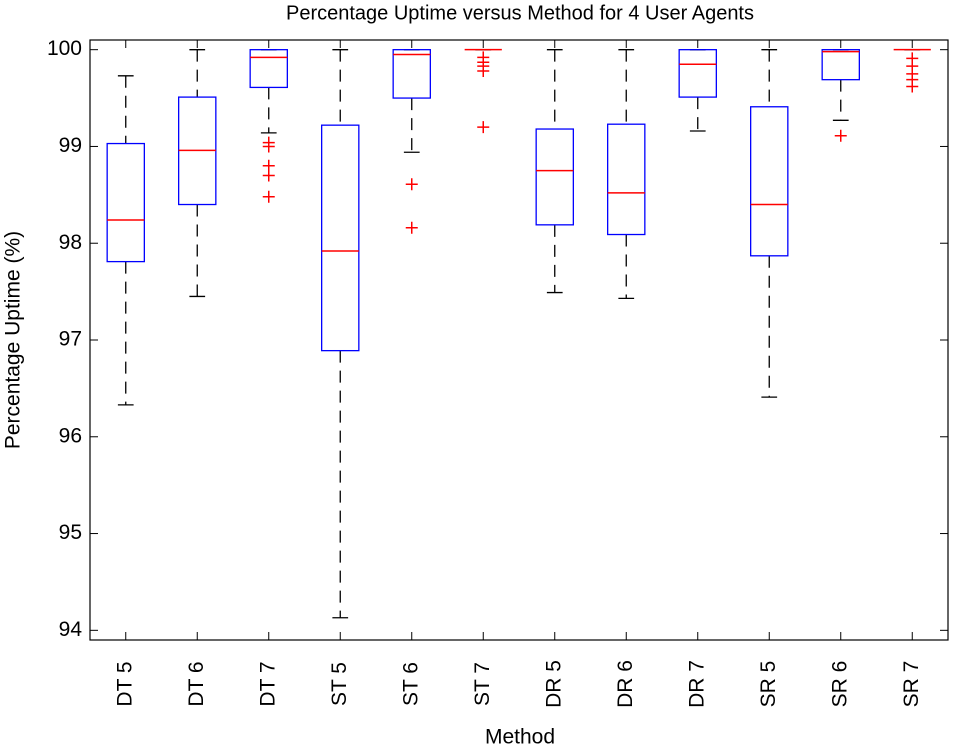 The height and width of the screenshot is (749, 960). I want to click on x-tick-label: DT 5, so click(124, 683).